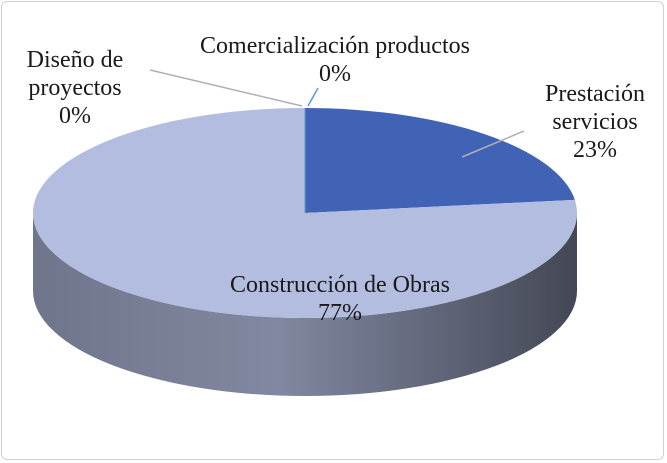 This screenshot has width=667, height=463. Describe the element at coordinates (75, 74) in the screenshot. I see `label-name: Diseño de proyectos` at that location.